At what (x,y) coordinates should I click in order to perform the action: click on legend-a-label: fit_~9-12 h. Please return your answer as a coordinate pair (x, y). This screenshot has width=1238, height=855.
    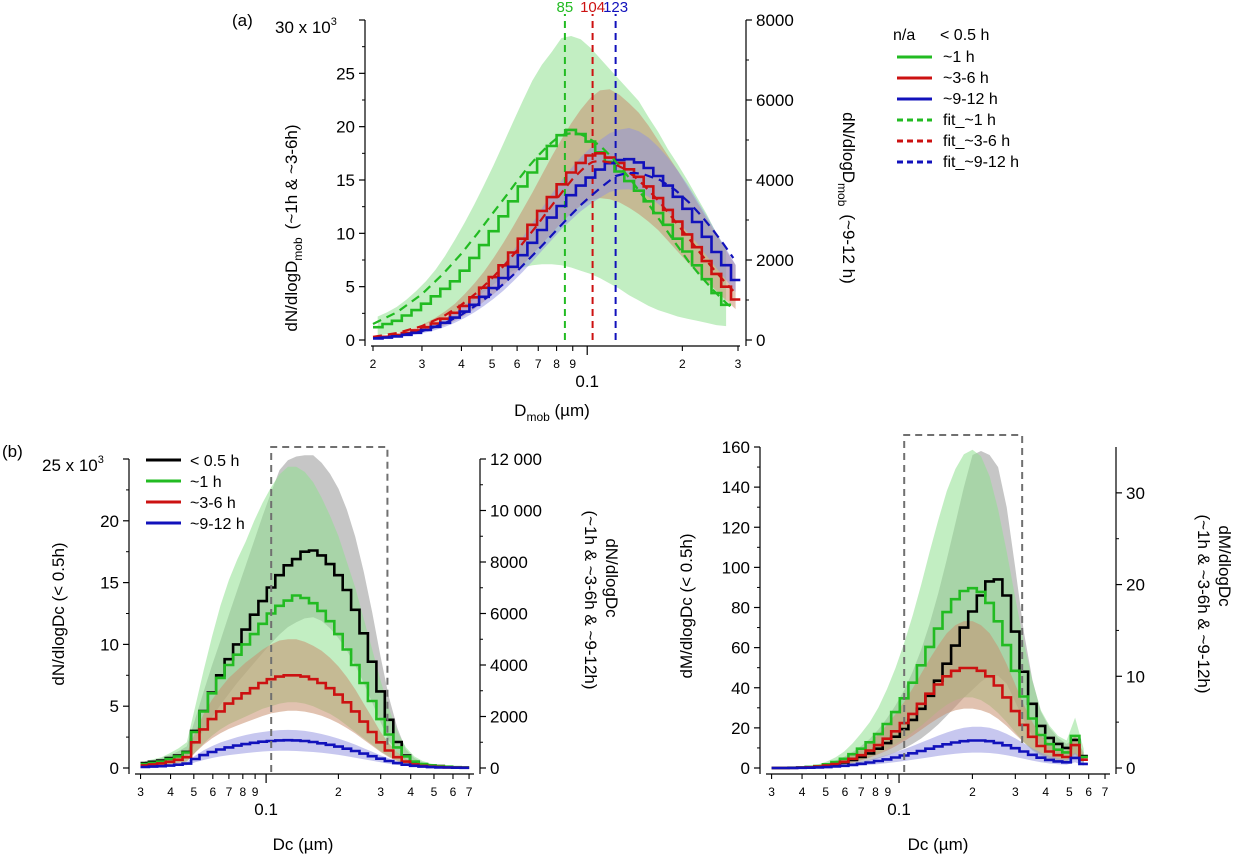
    Looking at the image, I should click on (981, 162).